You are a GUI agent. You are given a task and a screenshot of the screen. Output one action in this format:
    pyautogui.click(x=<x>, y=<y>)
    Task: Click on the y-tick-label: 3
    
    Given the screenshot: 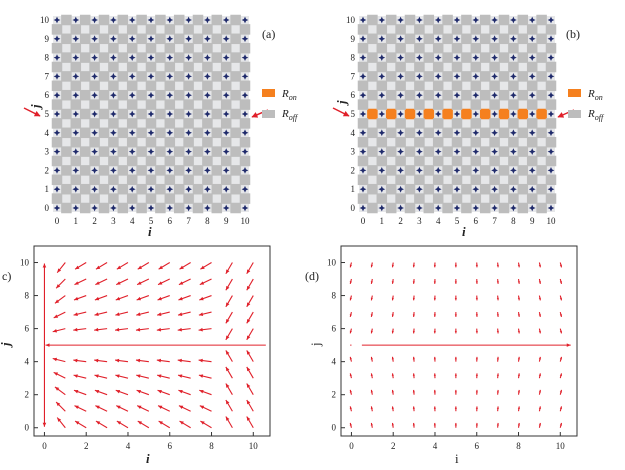 What is the action you would take?
    pyautogui.click(x=353, y=152)
    